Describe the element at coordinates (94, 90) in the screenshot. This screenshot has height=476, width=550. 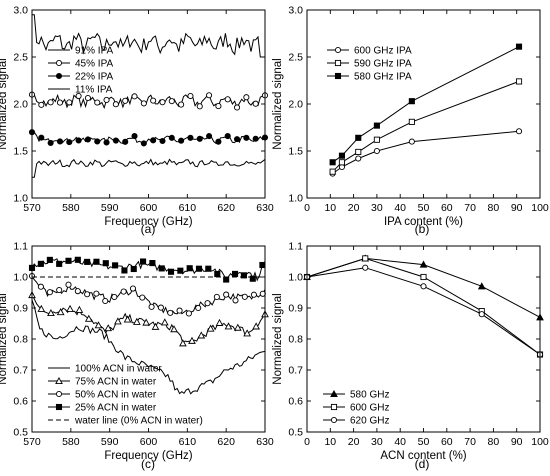
I see `legend-label: 11% IPA` at that location.